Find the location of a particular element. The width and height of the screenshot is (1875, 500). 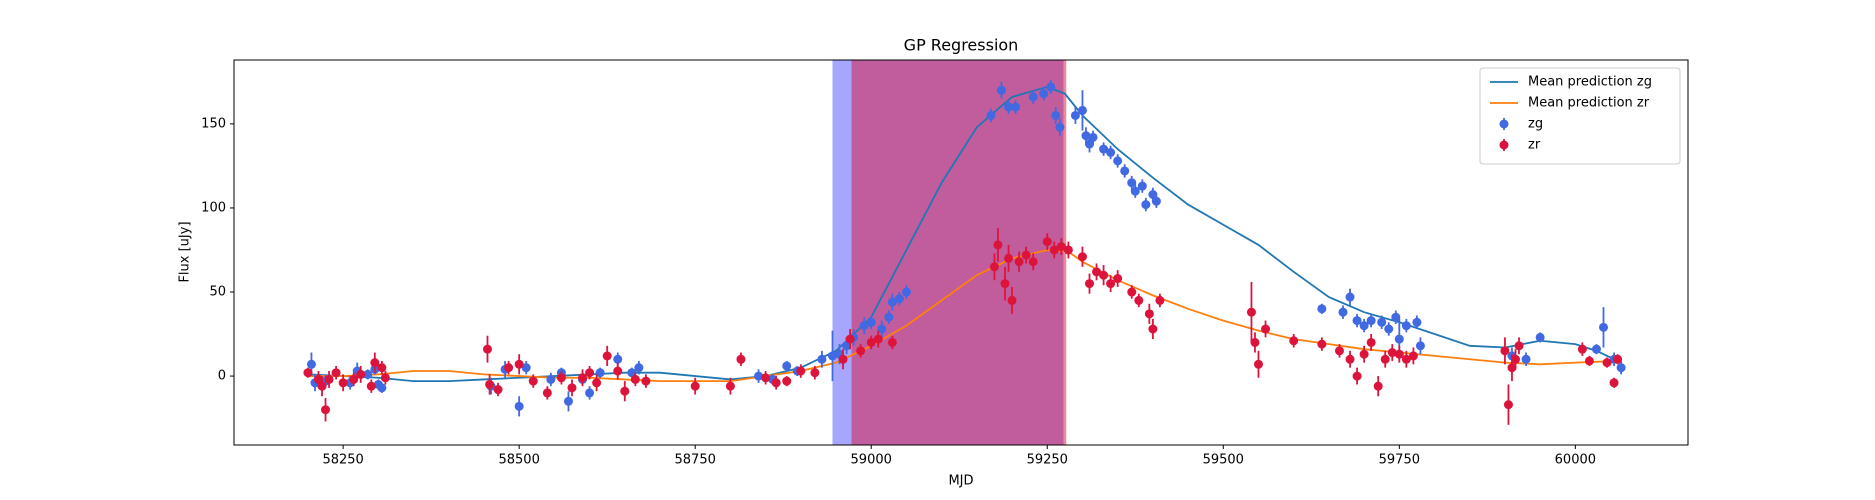

legend-label: zg is located at coordinates (1535, 124).